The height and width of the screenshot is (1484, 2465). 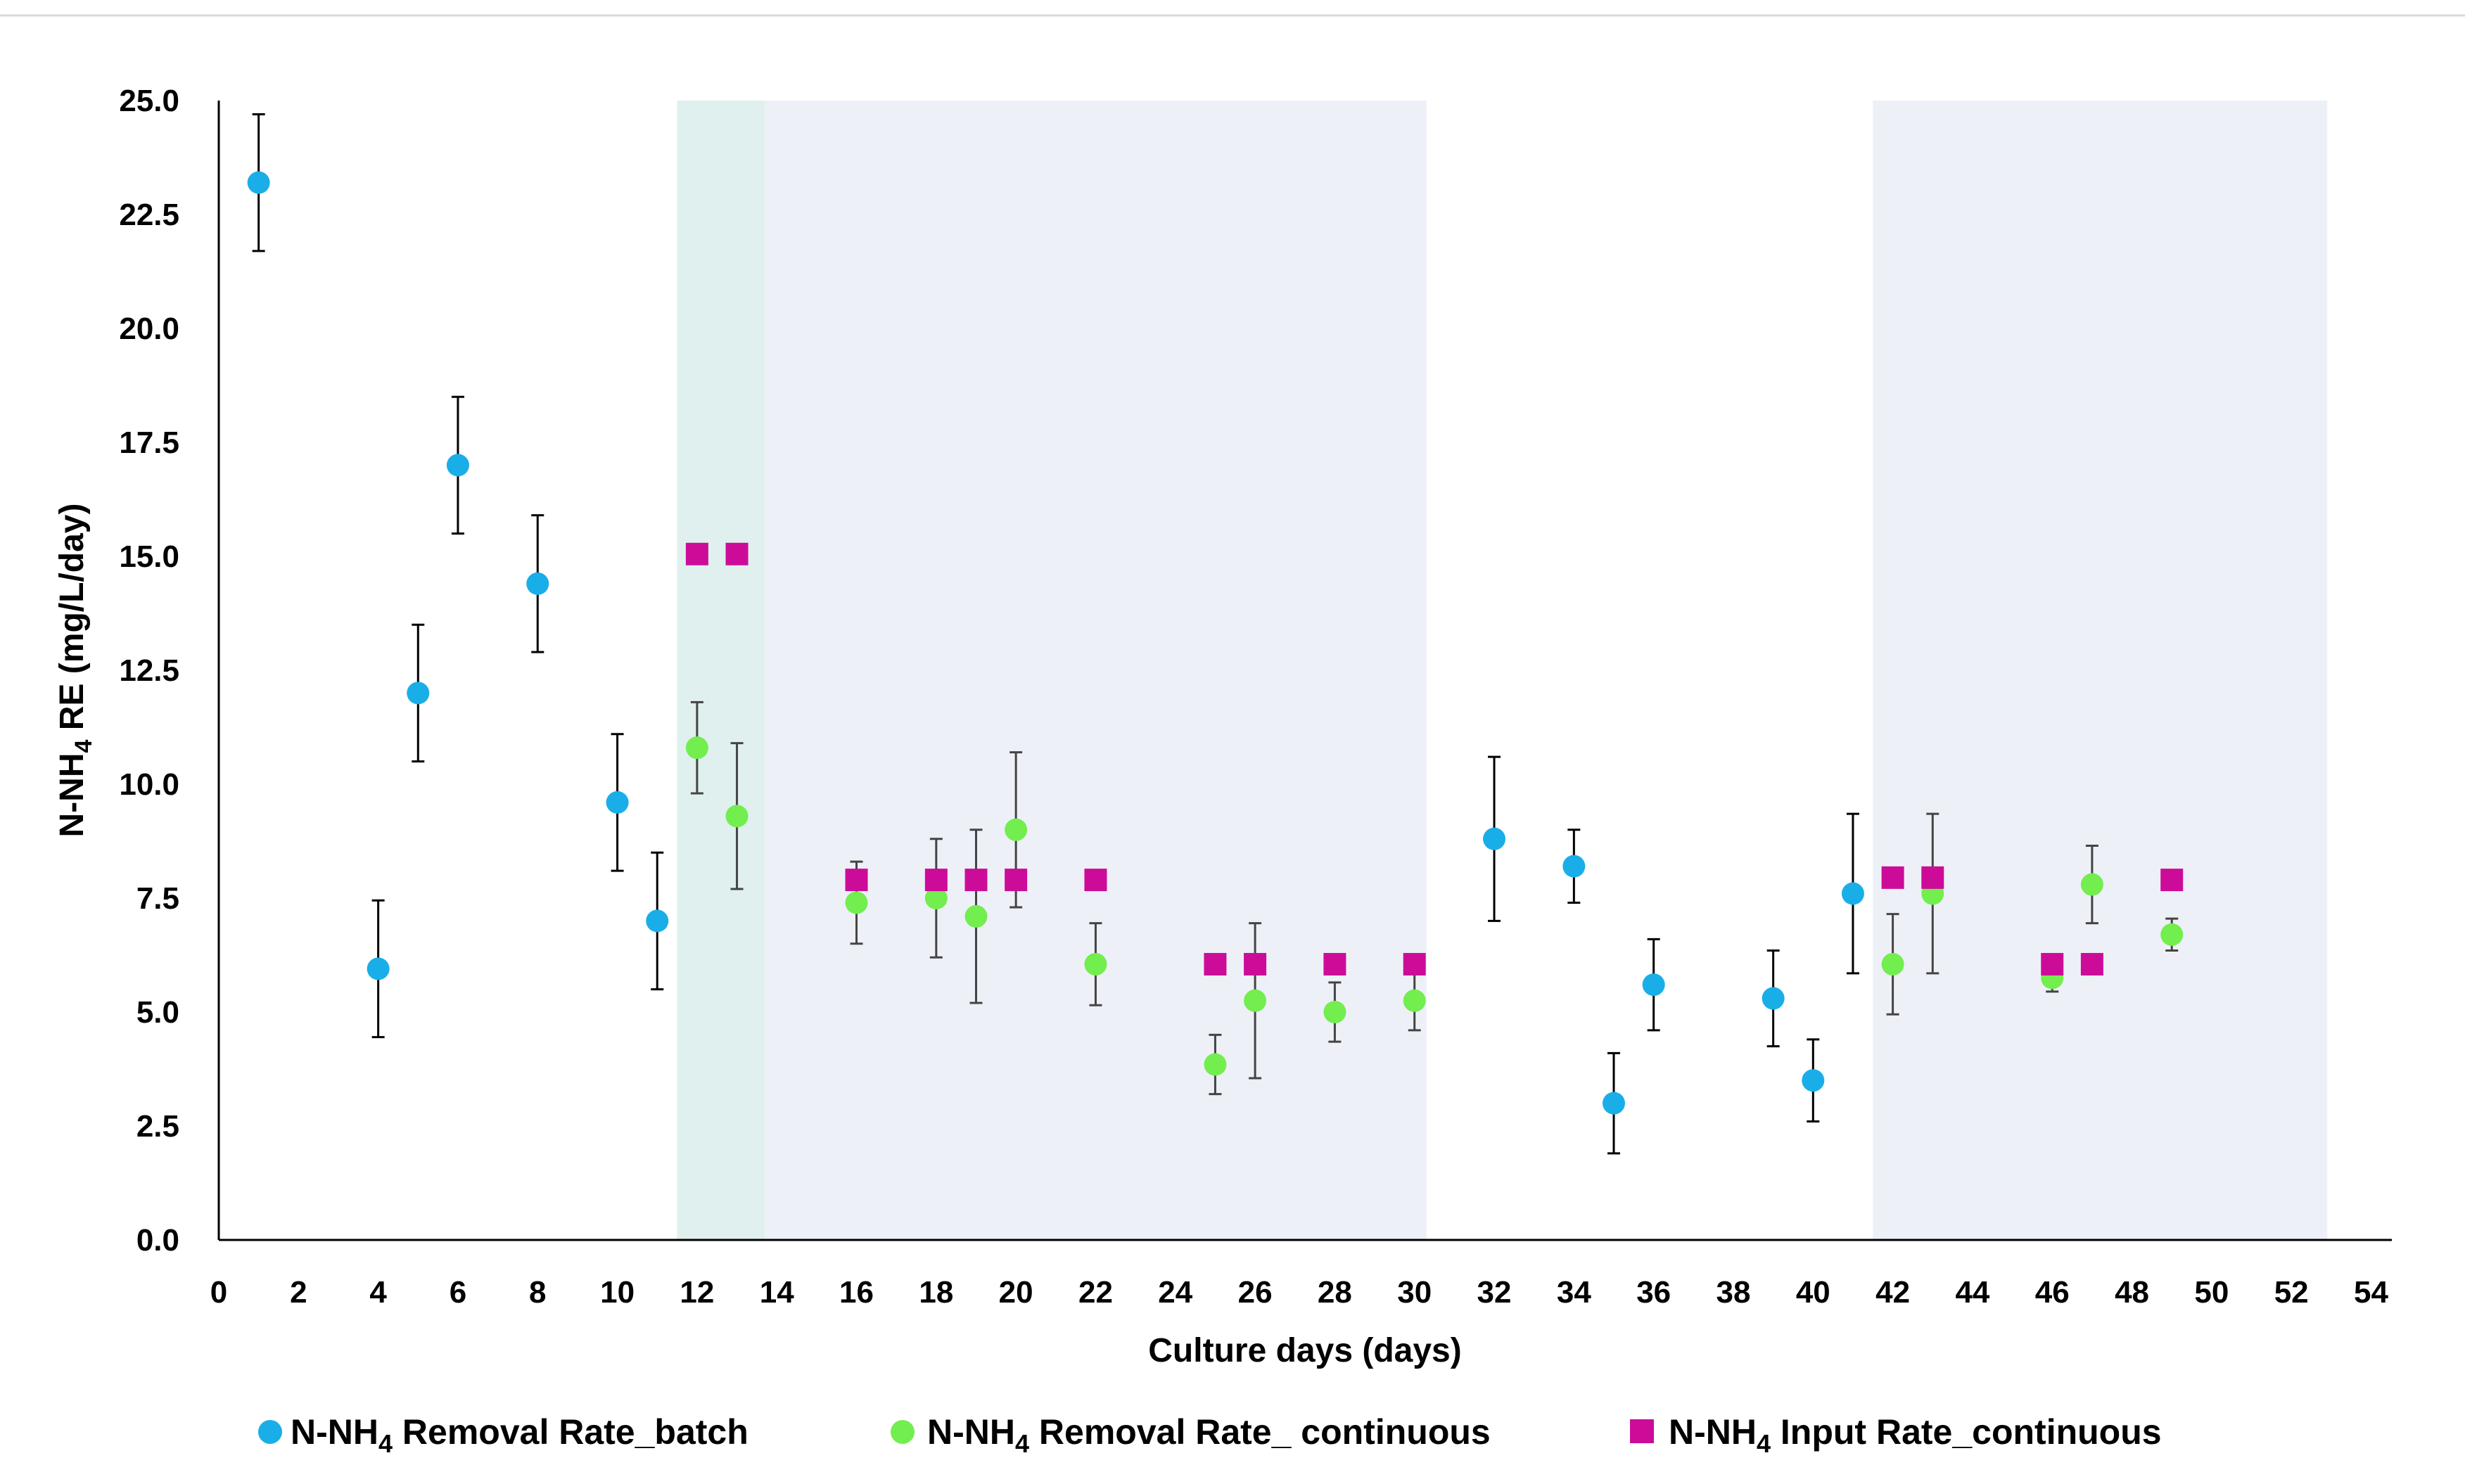 I want to click on y-axis-title-subscript: 4, so click(x=83, y=746).